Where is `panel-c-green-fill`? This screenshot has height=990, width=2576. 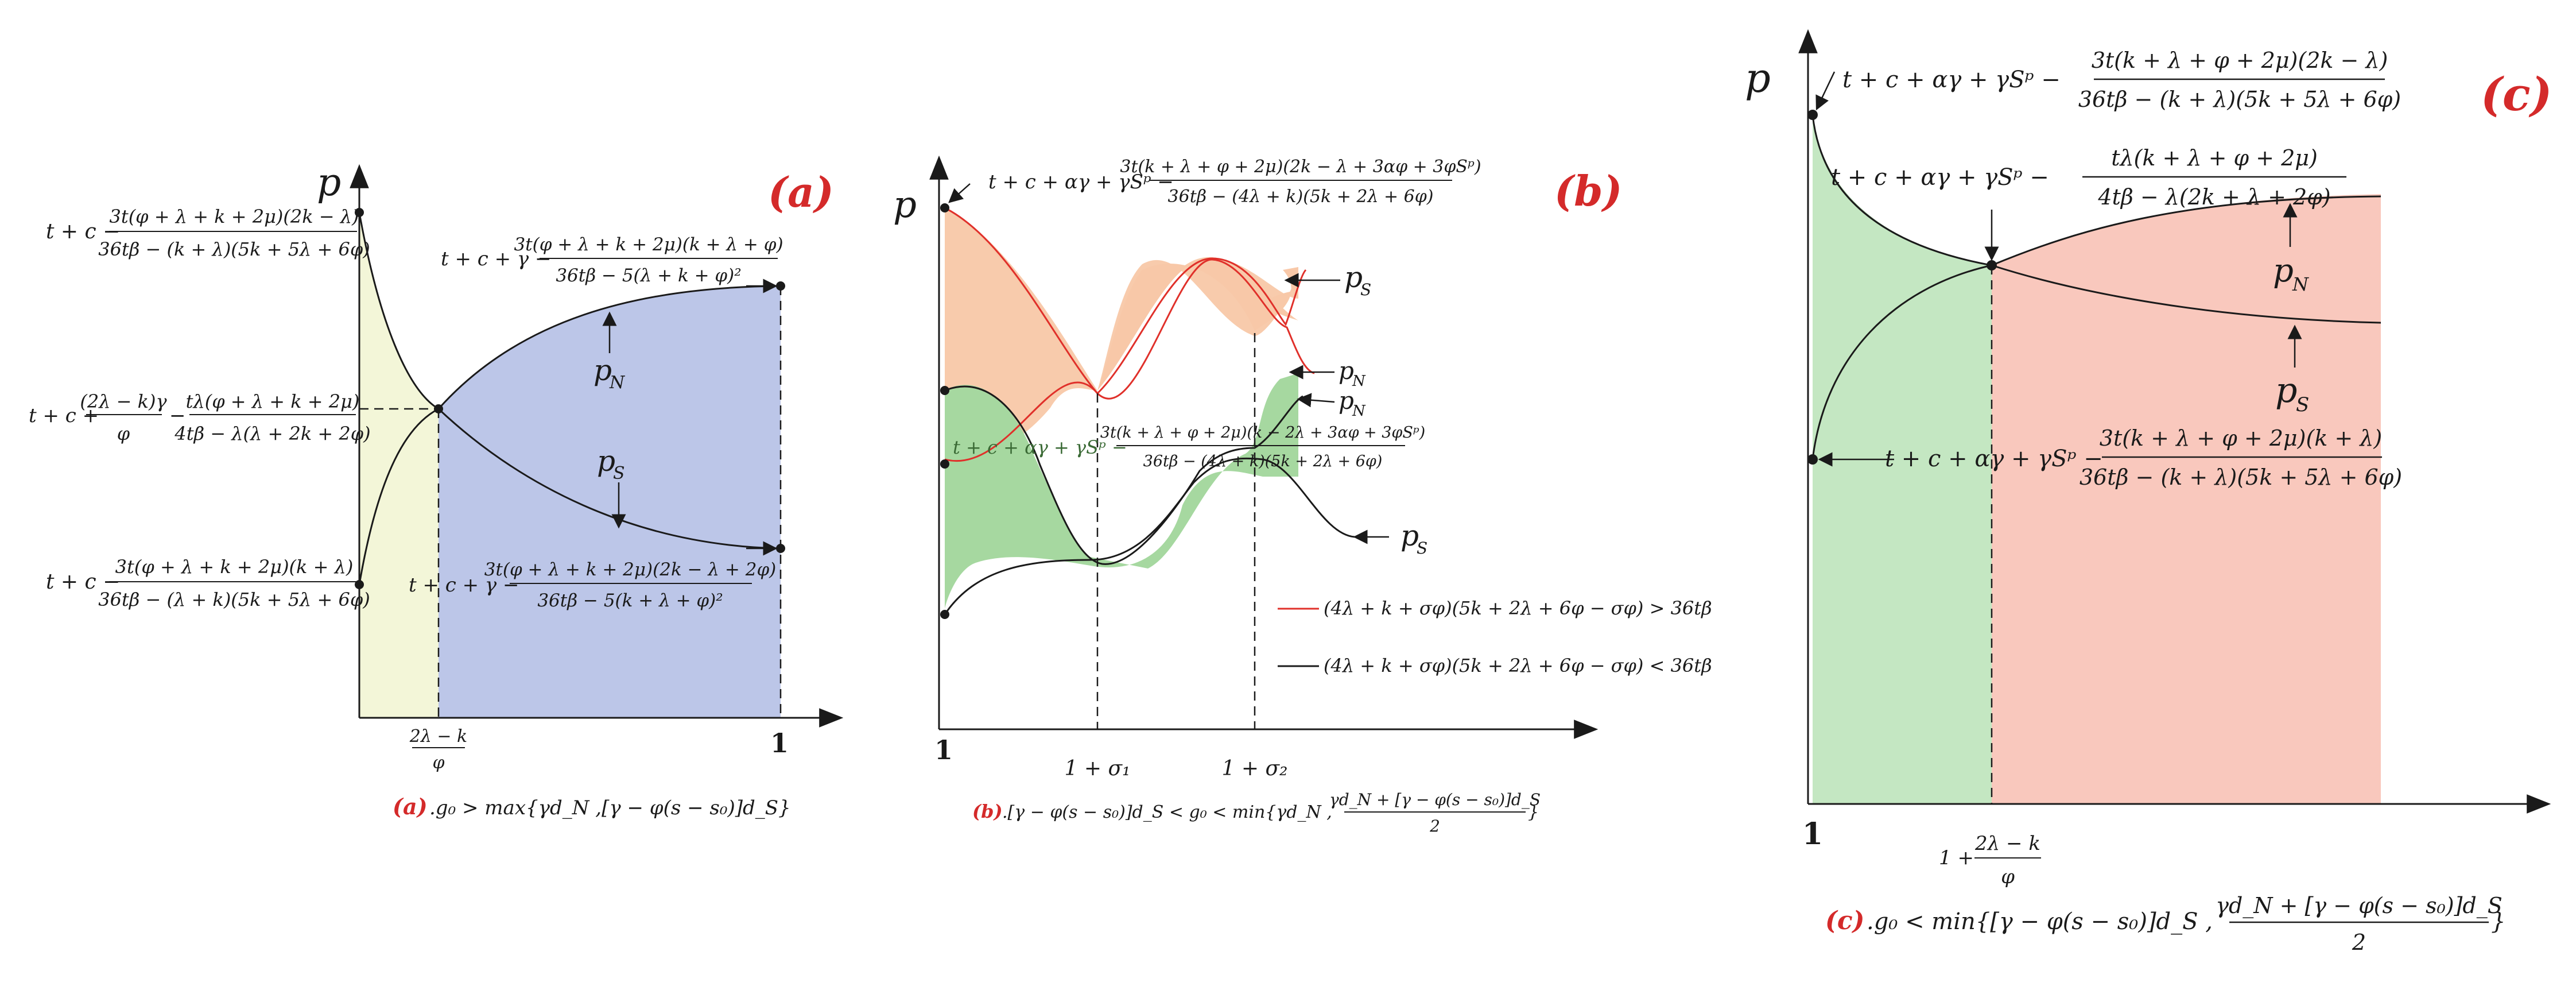 panel-c-green-fill is located at coordinates (1902, 459).